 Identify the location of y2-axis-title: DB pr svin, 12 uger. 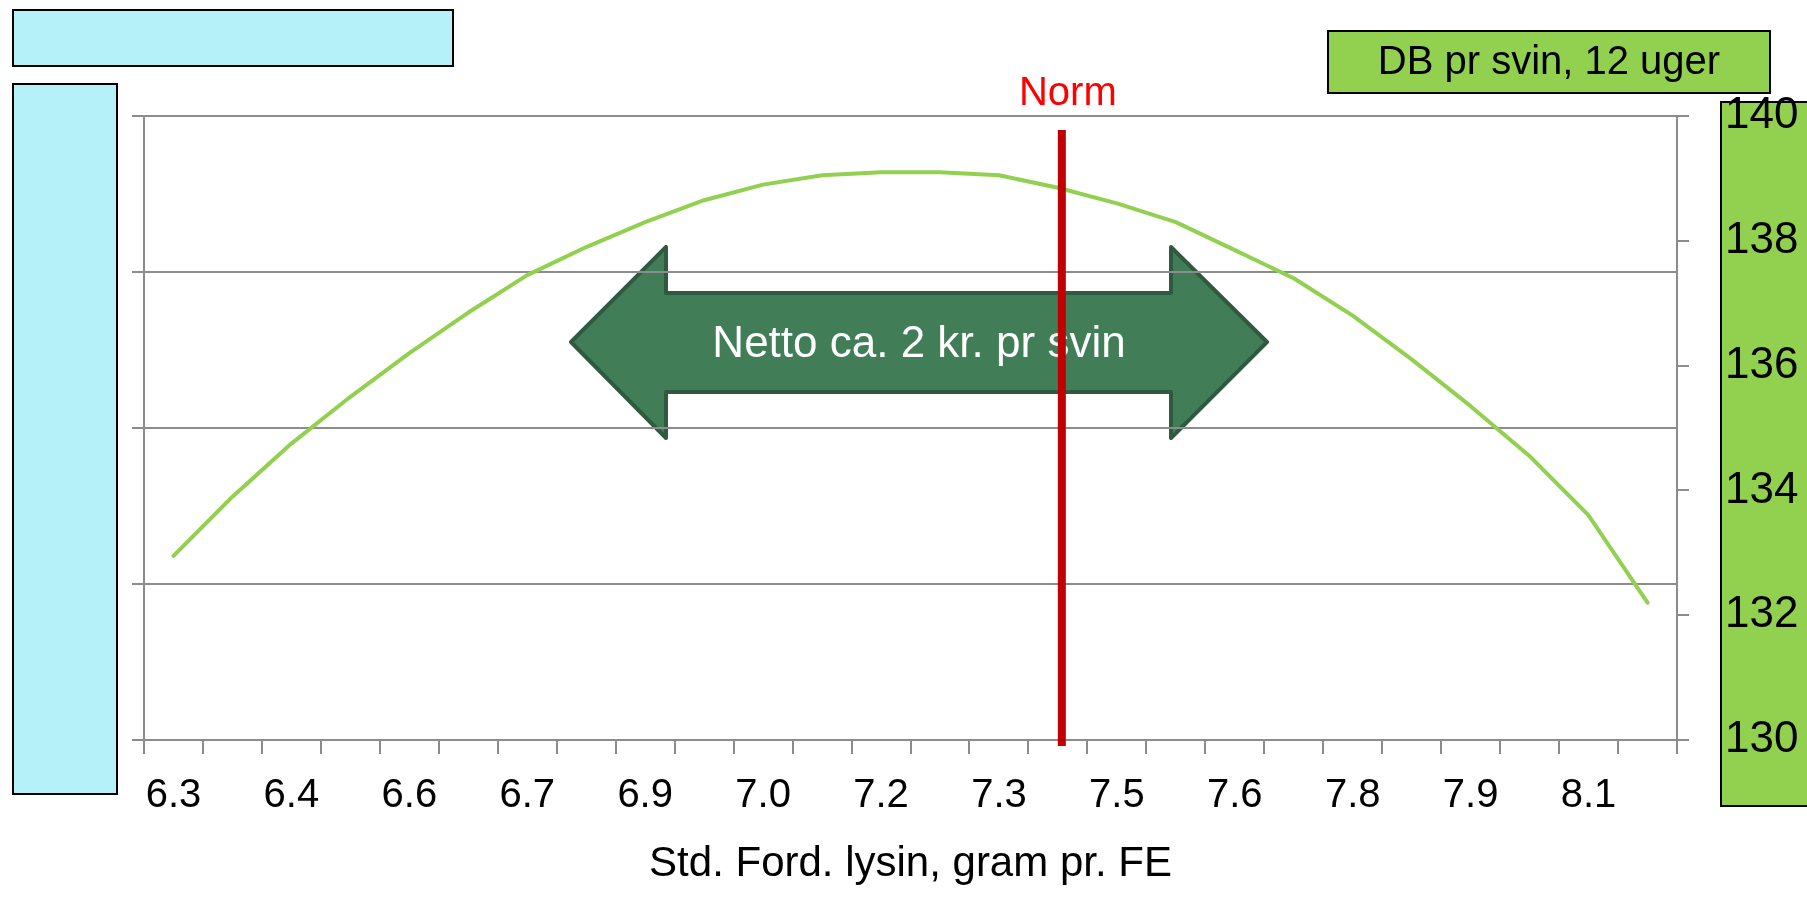
(1549, 60).